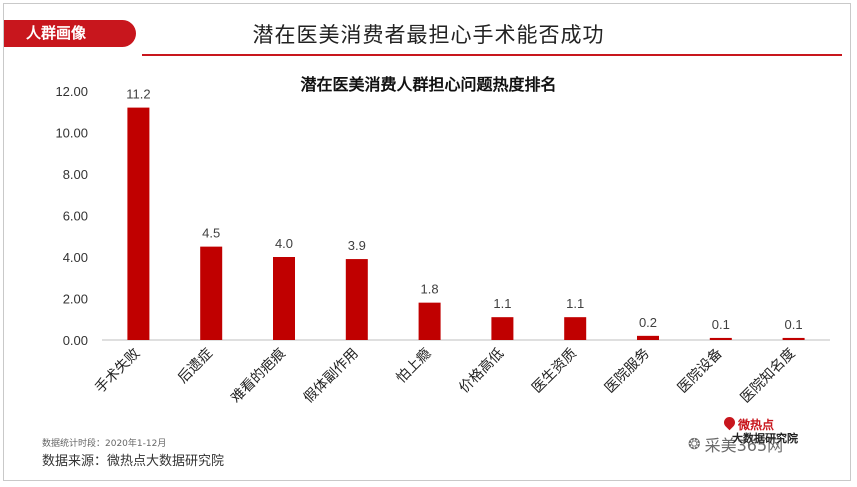  Describe the element at coordinates (765, 438) in the screenshot. I see `logo-subtitle: 大数据研究院` at that location.